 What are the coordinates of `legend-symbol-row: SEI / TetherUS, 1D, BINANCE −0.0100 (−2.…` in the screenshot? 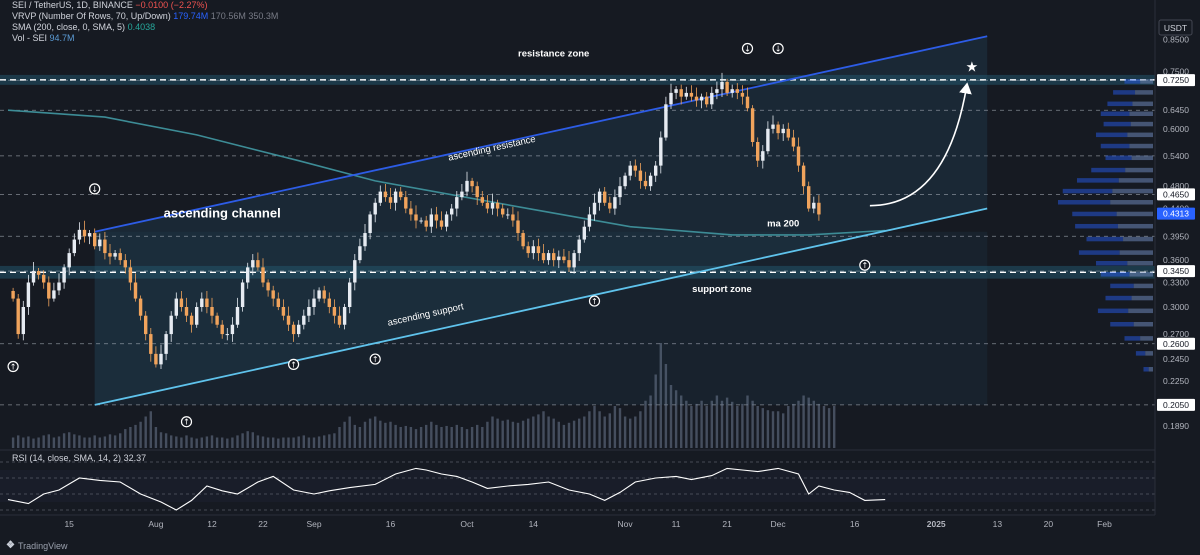 It's located at (145, 5).